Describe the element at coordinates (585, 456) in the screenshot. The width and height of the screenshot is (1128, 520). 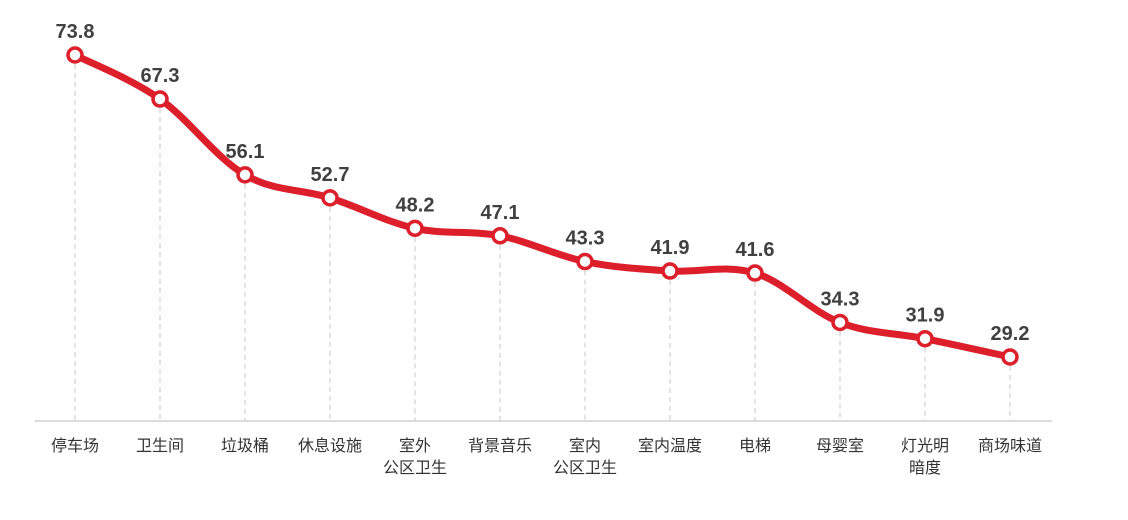
I see `category-label: 室内公区卫生` at that location.